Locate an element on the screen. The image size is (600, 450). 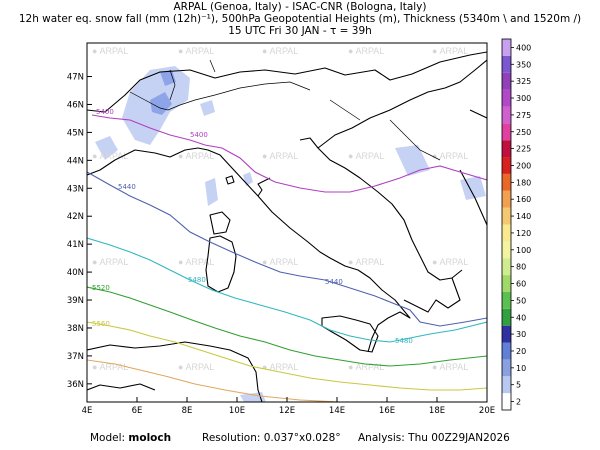
colorbar-label: 400 is located at coordinates (523, 47).